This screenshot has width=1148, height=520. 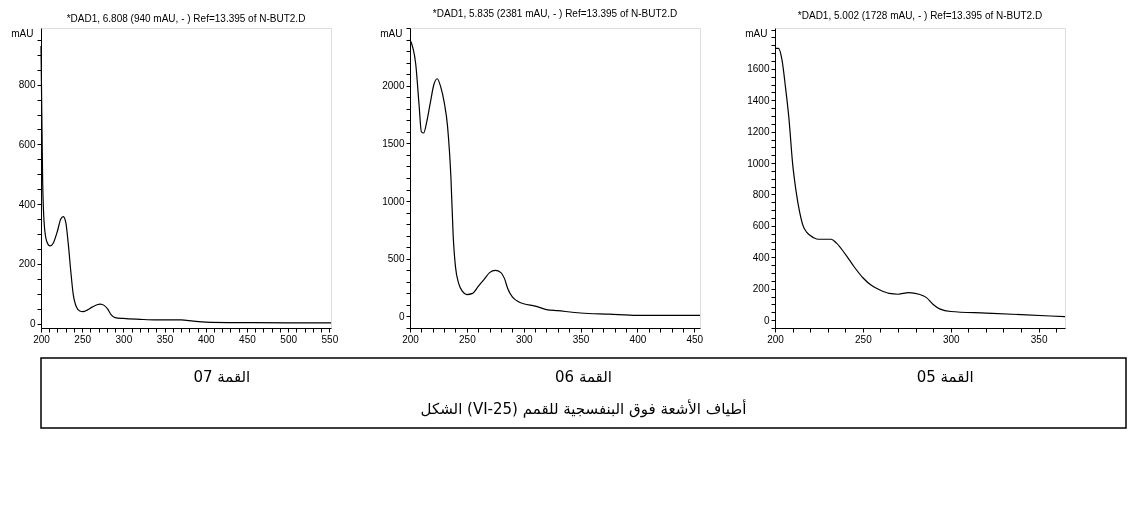 What do you see at coordinates (583, 408) in the screenshot?
I see `text: الشكل (VI-25) أطياف الأشعة فوق البنفسجية للقمم` at bounding box center [583, 408].